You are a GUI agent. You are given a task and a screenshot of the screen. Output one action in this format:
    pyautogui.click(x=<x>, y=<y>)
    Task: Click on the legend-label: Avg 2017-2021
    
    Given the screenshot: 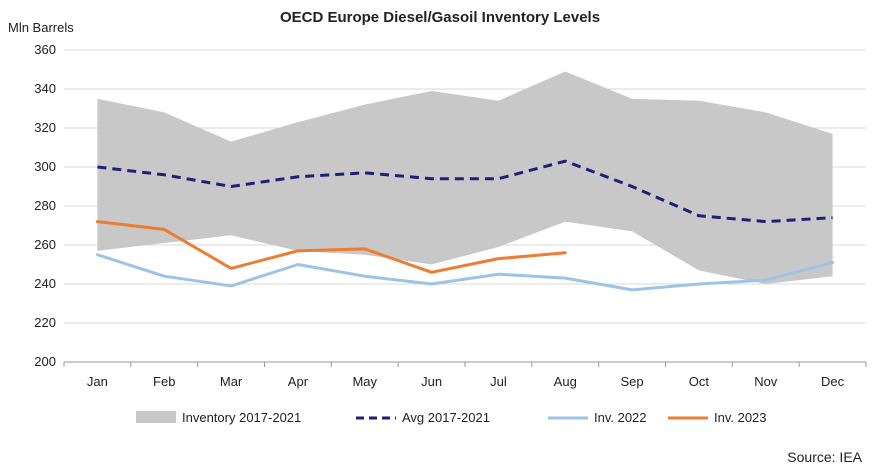 What is the action you would take?
    pyautogui.click(x=446, y=417)
    